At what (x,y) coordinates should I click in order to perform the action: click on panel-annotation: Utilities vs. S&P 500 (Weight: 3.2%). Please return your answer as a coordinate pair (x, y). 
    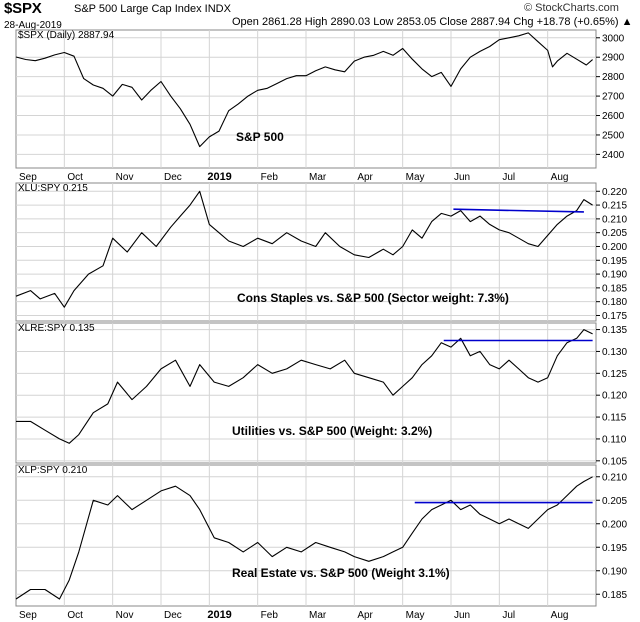
    Looking at the image, I should click on (332, 431).